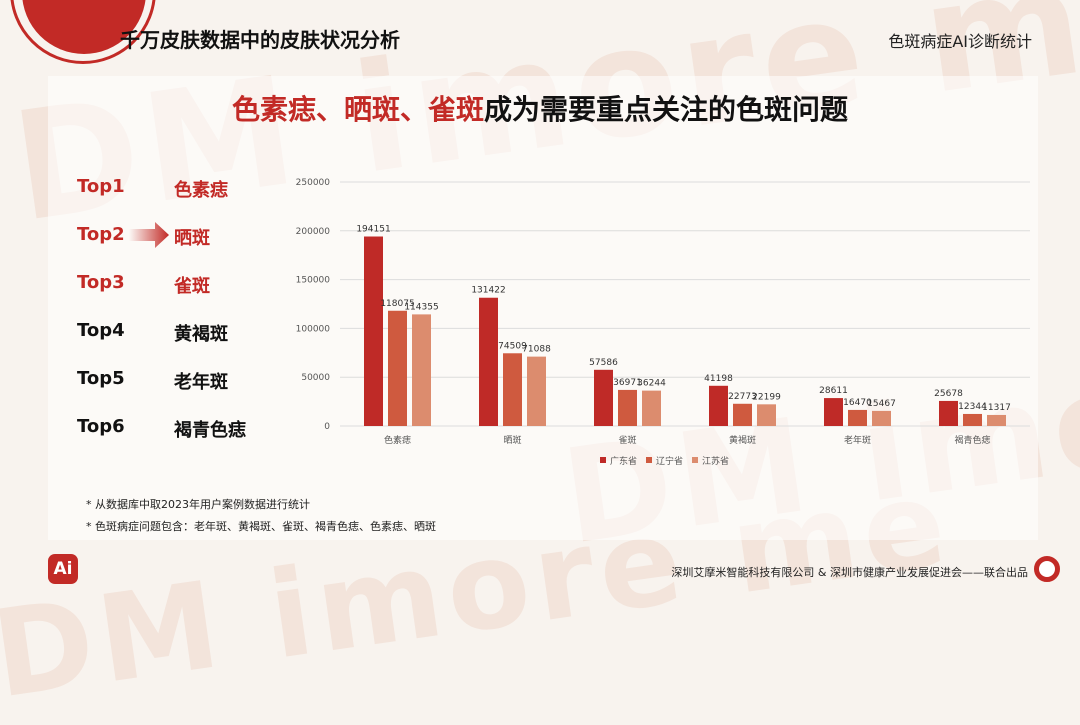 The image size is (1080, 725). What do you see at coordinates (742, 440) in the screenshot?
I see `x-tick-label: 黄褐斑` at bounding box center [742, 440].